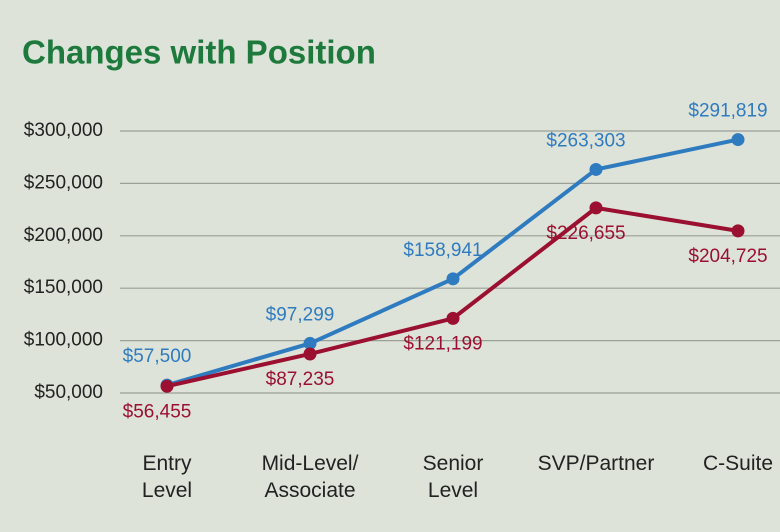  What do you see at coordinates (68, 392) in the screenshot?
I see `y-tick-label: $50,000` at bounding box center [68, 392].